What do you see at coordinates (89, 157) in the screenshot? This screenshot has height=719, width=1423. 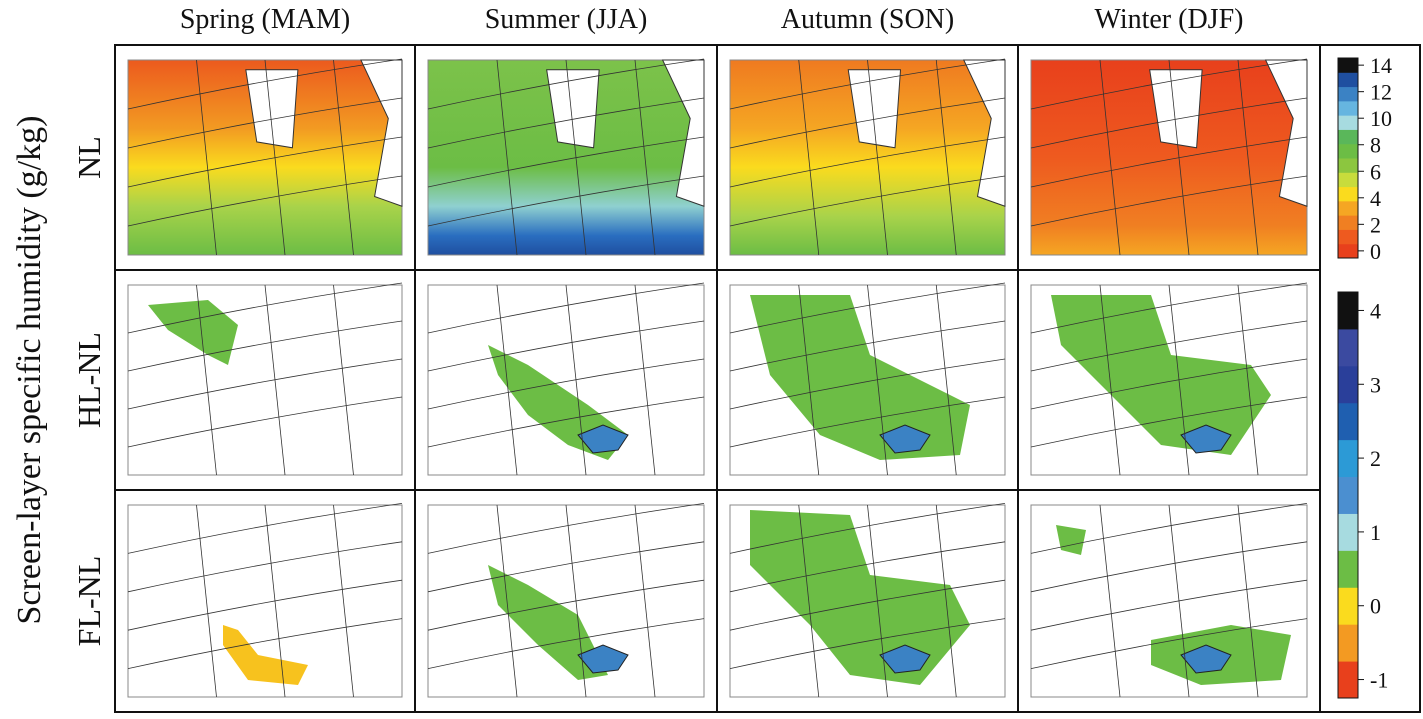 I see `row-label: NL` at bounding box center [89, 157].